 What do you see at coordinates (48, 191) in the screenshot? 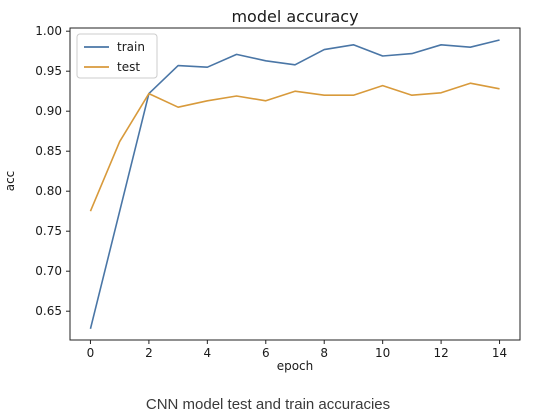
I see `y-tick-label: 0.80` at bounding box center [48, 191].